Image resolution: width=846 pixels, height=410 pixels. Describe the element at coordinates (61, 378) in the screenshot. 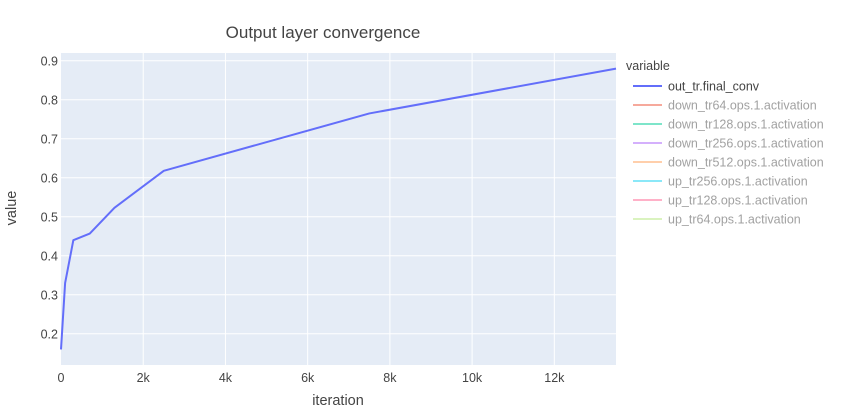

I see `x-tick-label: 0` at that location.